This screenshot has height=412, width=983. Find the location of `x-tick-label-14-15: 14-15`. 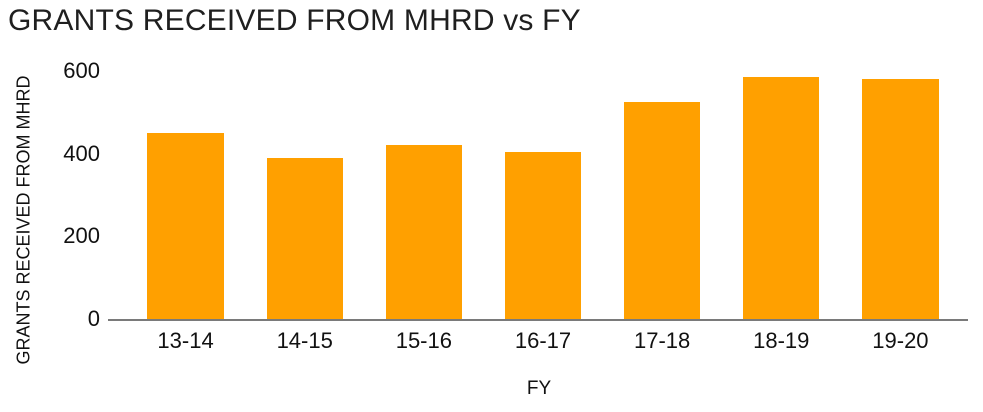

x-tick-label-14-15: 14-15 is located at coordinates (304, 340).